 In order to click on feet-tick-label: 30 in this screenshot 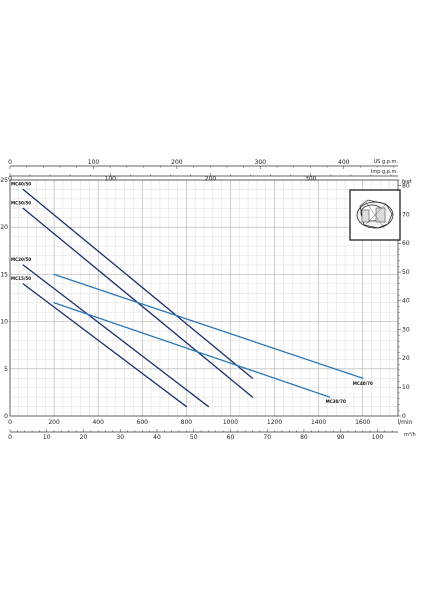, I will do `click(406, 329)`.